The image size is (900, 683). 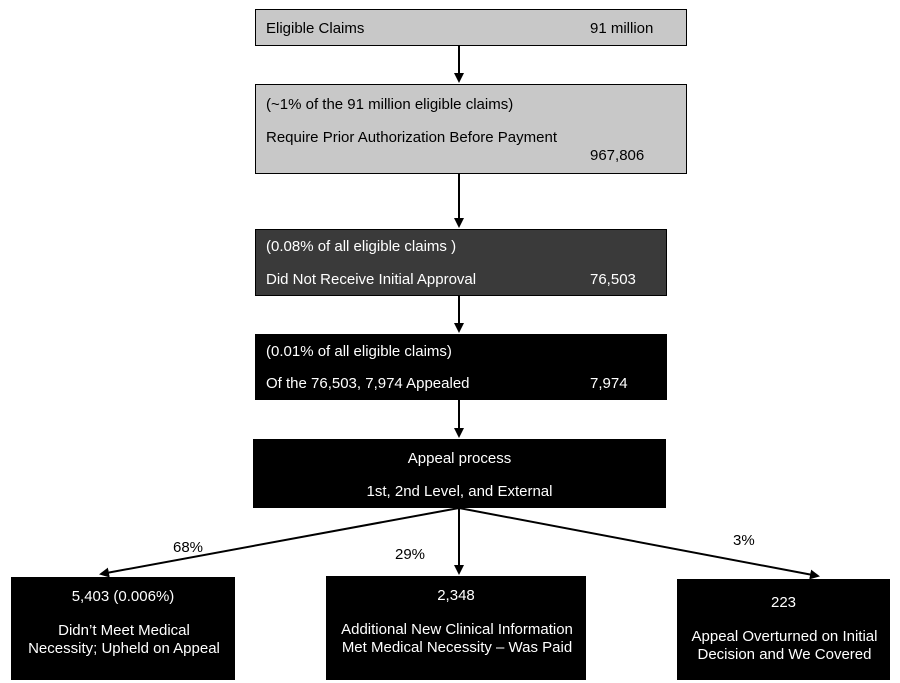 I want to click on arrow-to-outcome-overturned, so click(x=638, y=542).